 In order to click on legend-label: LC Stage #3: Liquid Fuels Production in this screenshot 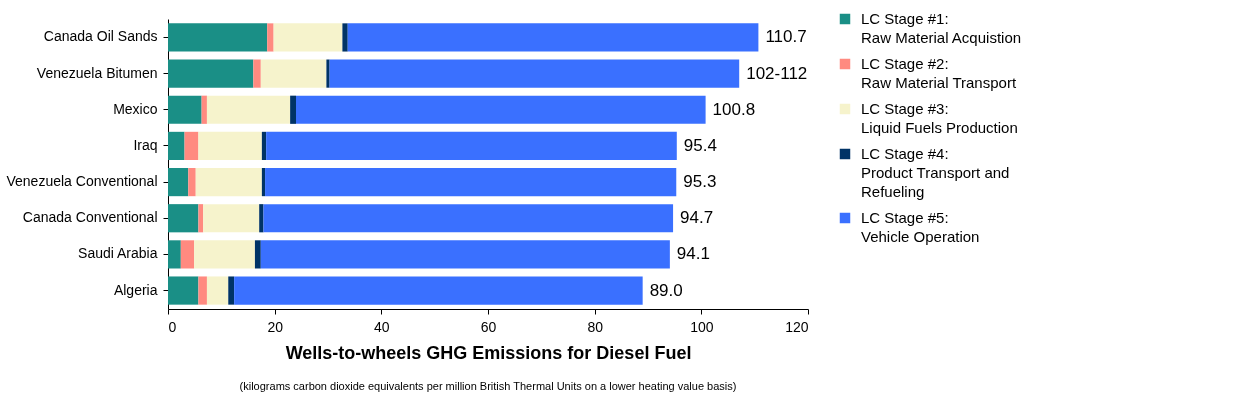, I will do `click(939, 118)`.